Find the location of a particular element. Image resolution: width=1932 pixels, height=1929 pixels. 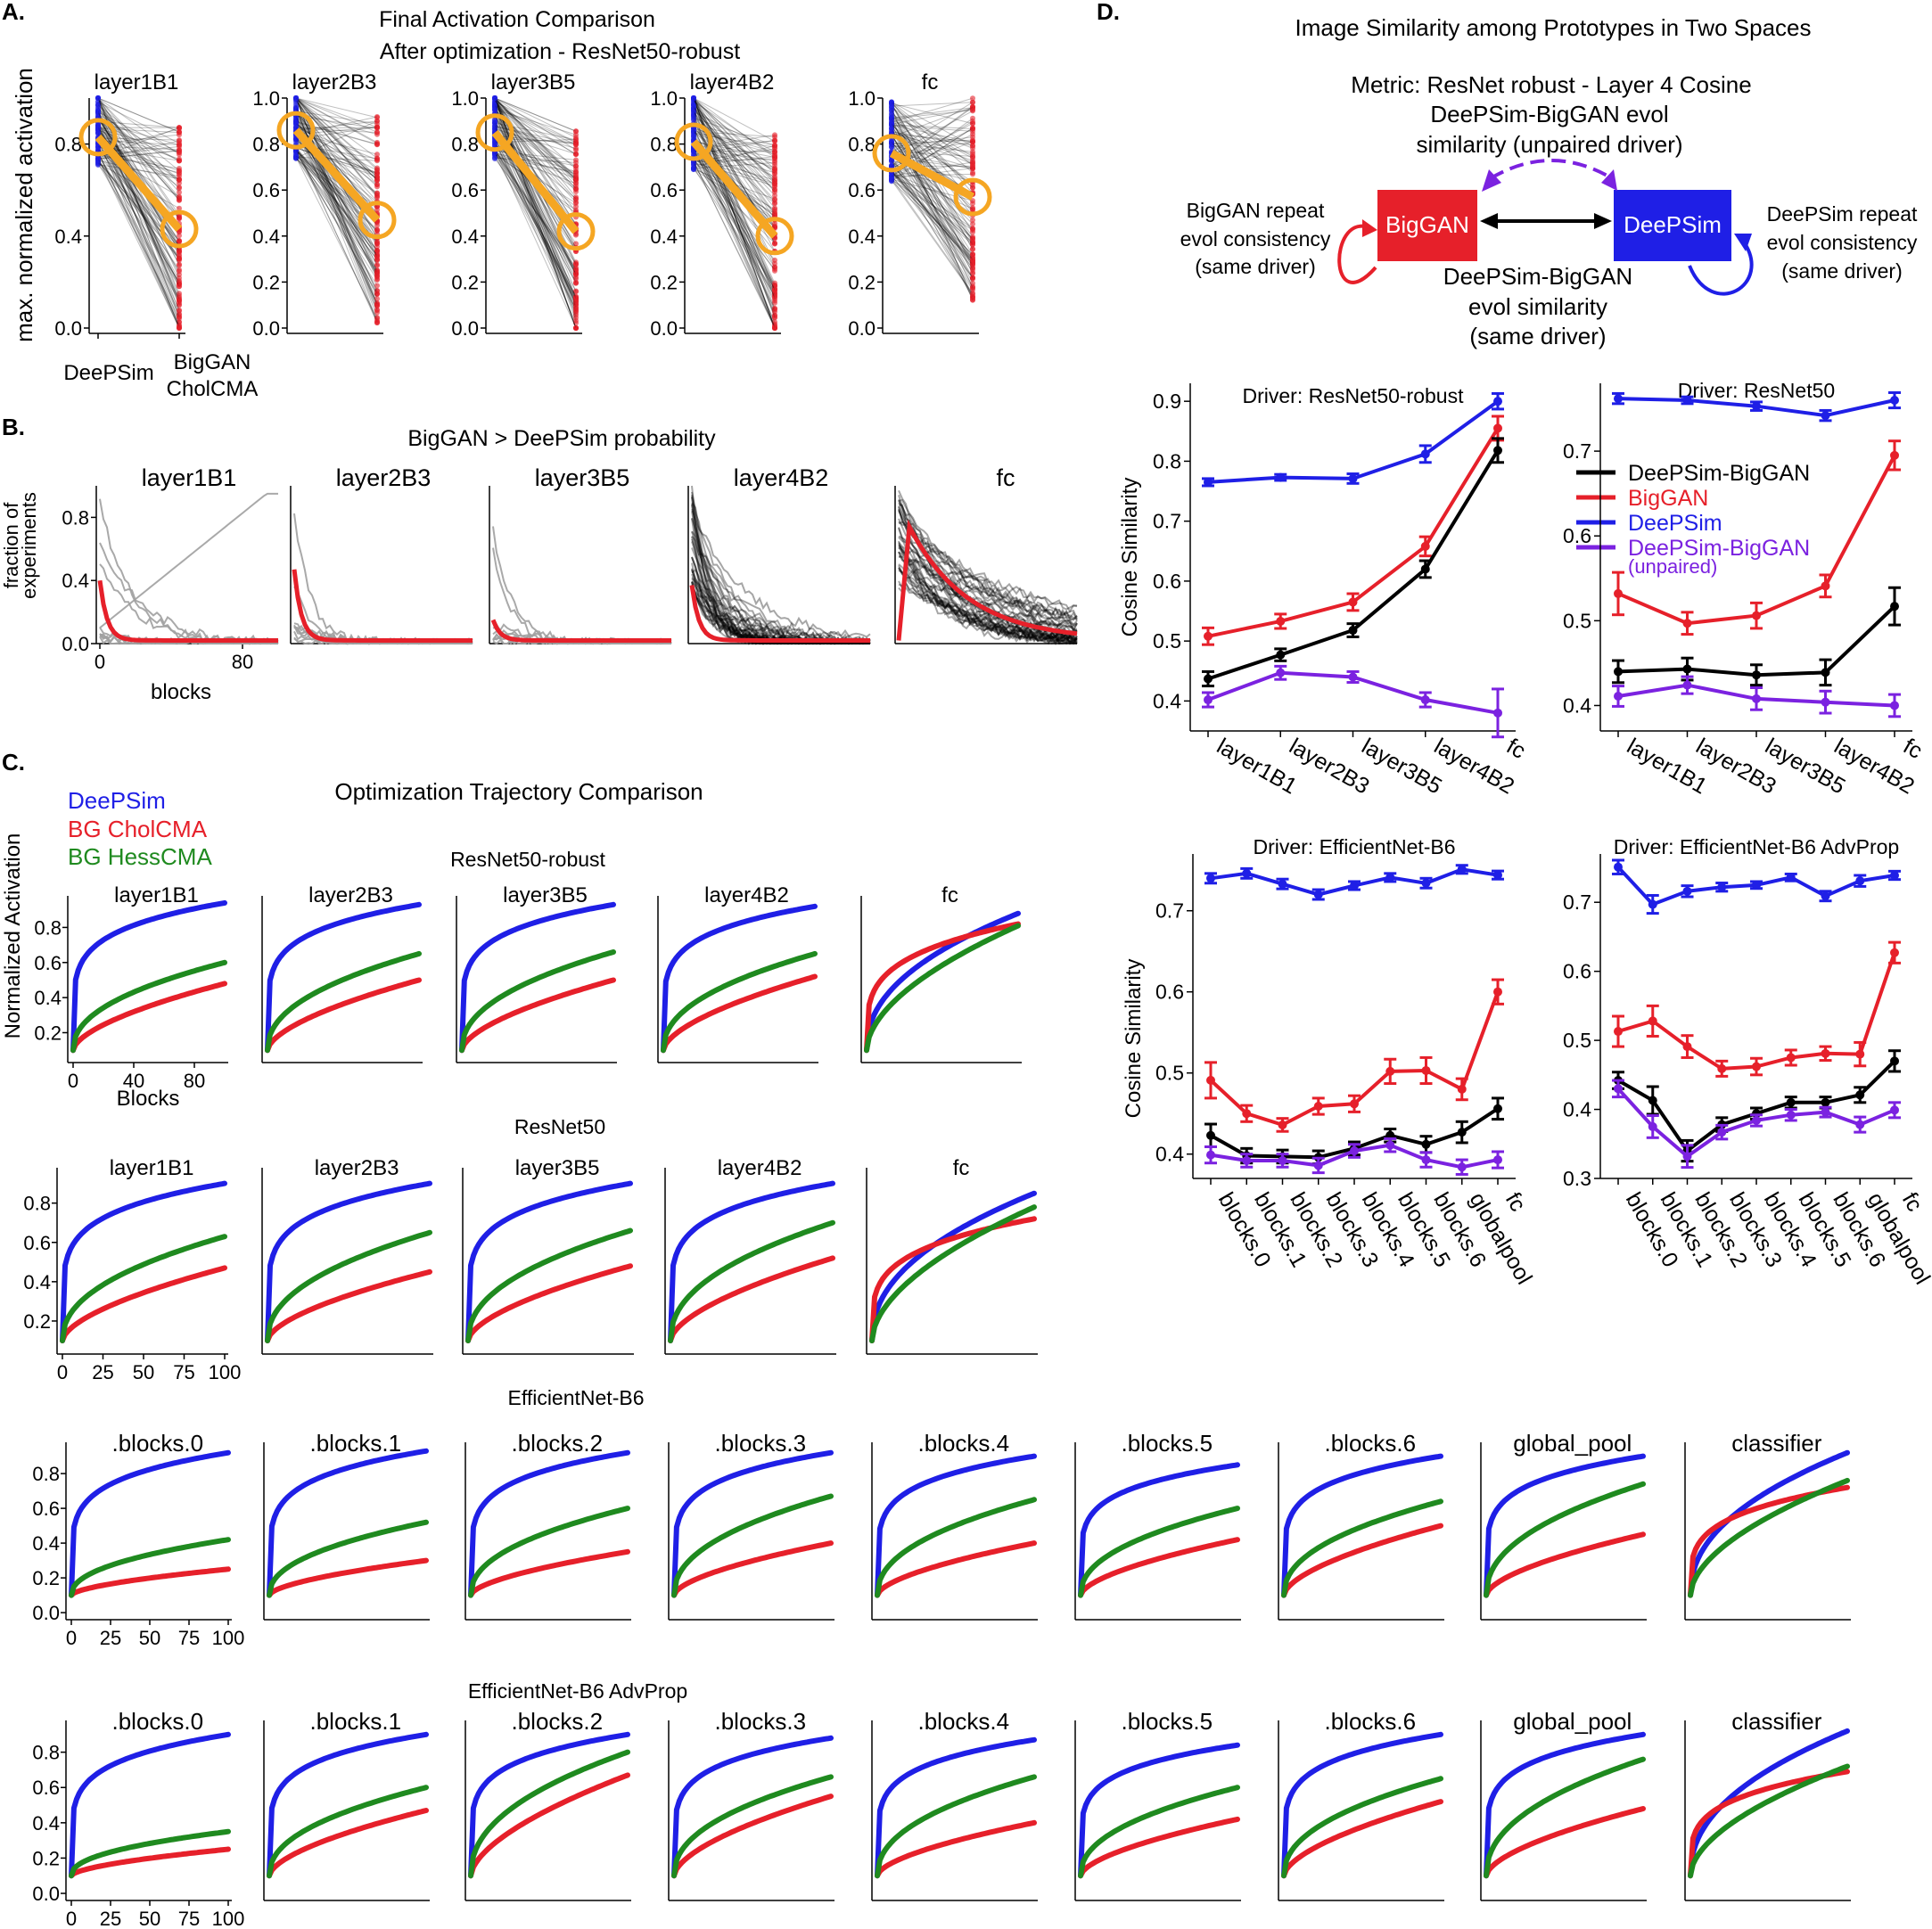

x-tick-label: 75 is located at coordinates (189, 1918).